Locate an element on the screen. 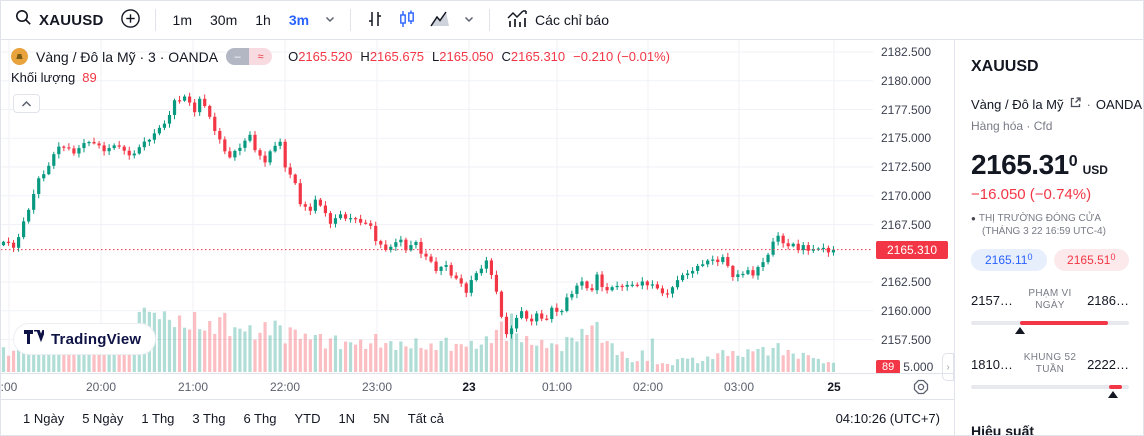 Image resolution: width=1144 pixels, height=436 pixels. partial-price-tick: 5.000 is located at coordinates (918, 367).